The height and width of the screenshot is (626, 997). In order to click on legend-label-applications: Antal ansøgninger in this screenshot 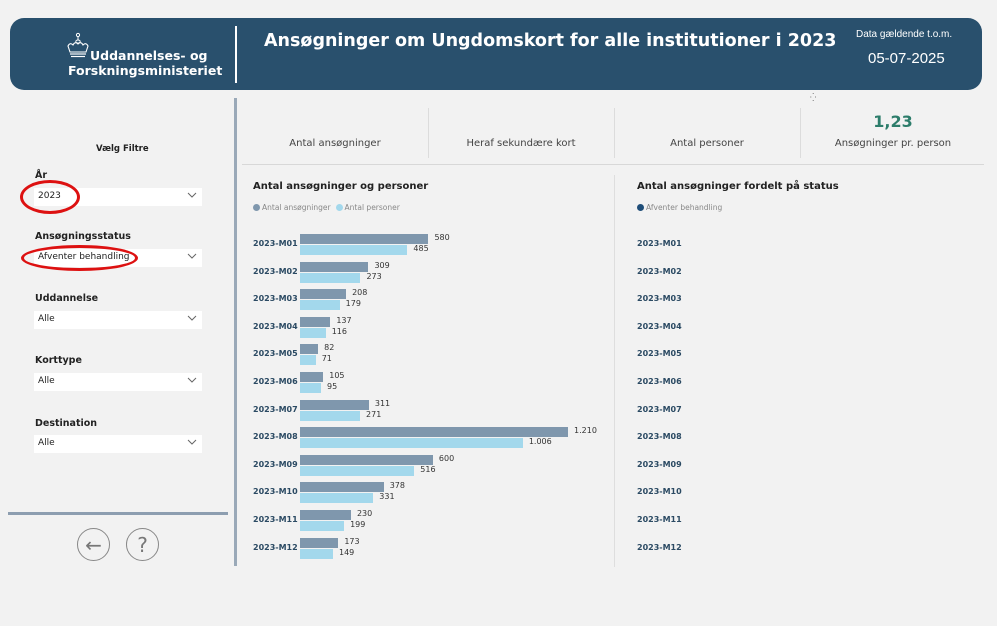, I will do `click(296, 207)`.